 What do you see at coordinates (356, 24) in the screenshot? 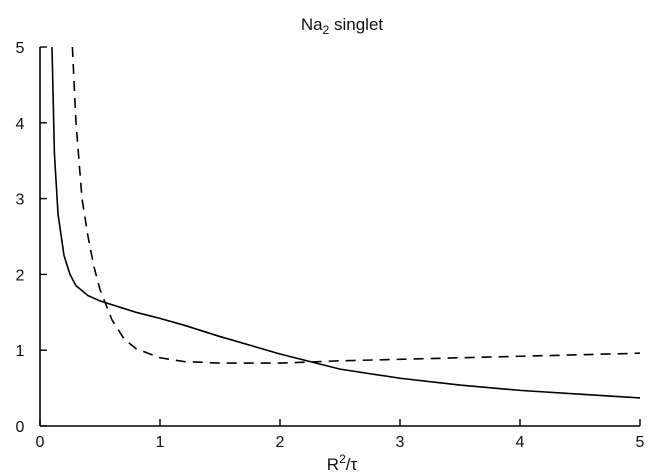
I see `chart-title-rest: singlet` at bounding box center [356, 24].